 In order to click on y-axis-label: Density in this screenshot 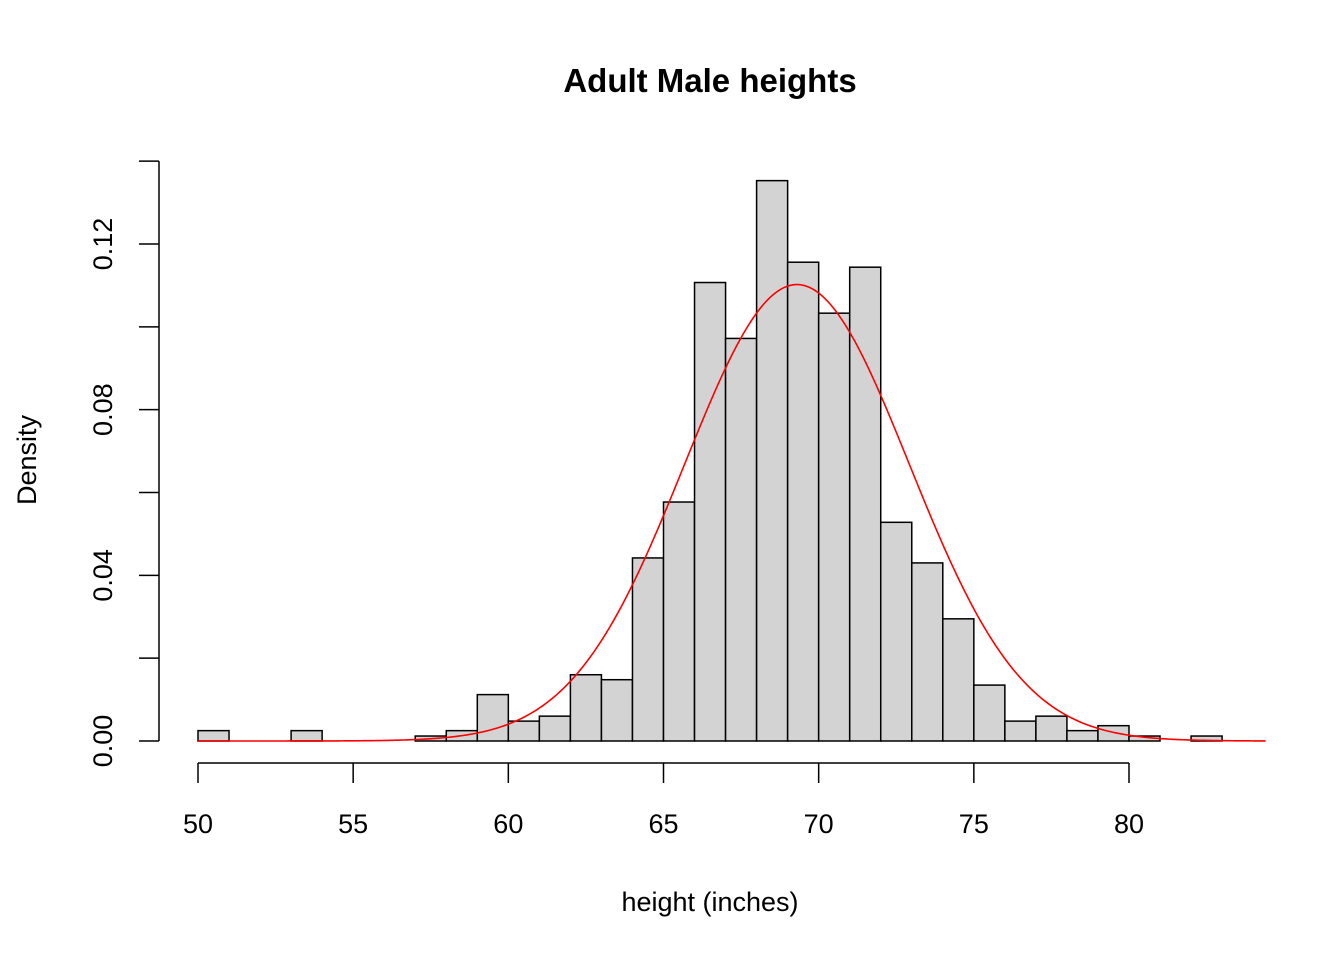, I will do `click(27, 459)`.